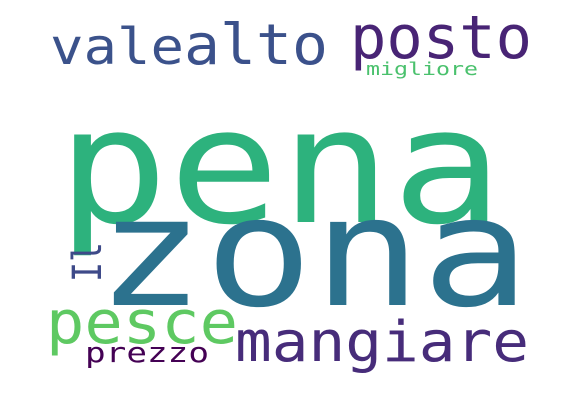 This screenshot has height=418, width=562. What do you see at coordinates (382, 342) in the screenshot?
I see `word-mangiare: mangiare` at bounding box center [382, 342].